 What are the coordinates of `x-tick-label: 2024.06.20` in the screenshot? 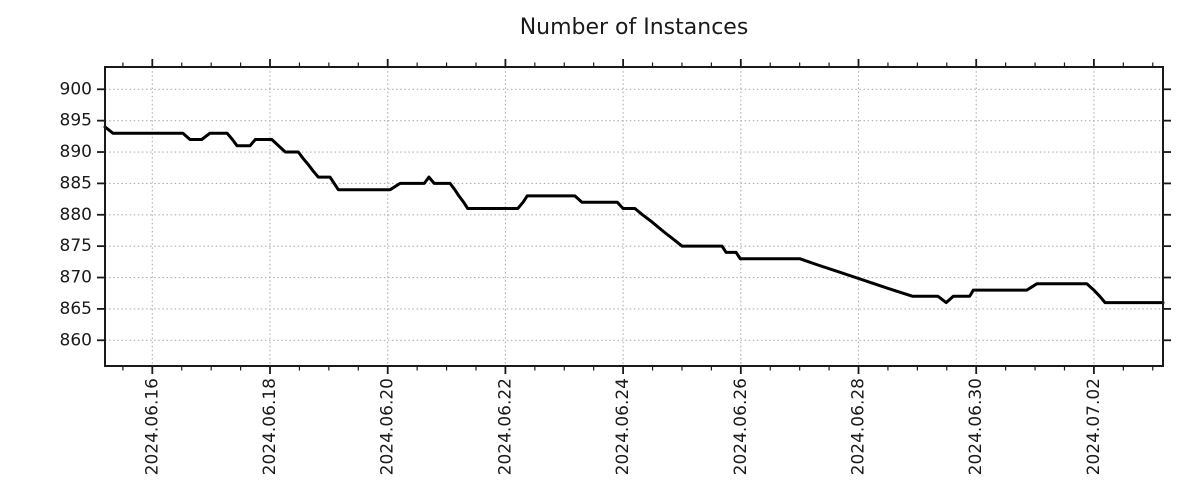 It's located at (388, 426).